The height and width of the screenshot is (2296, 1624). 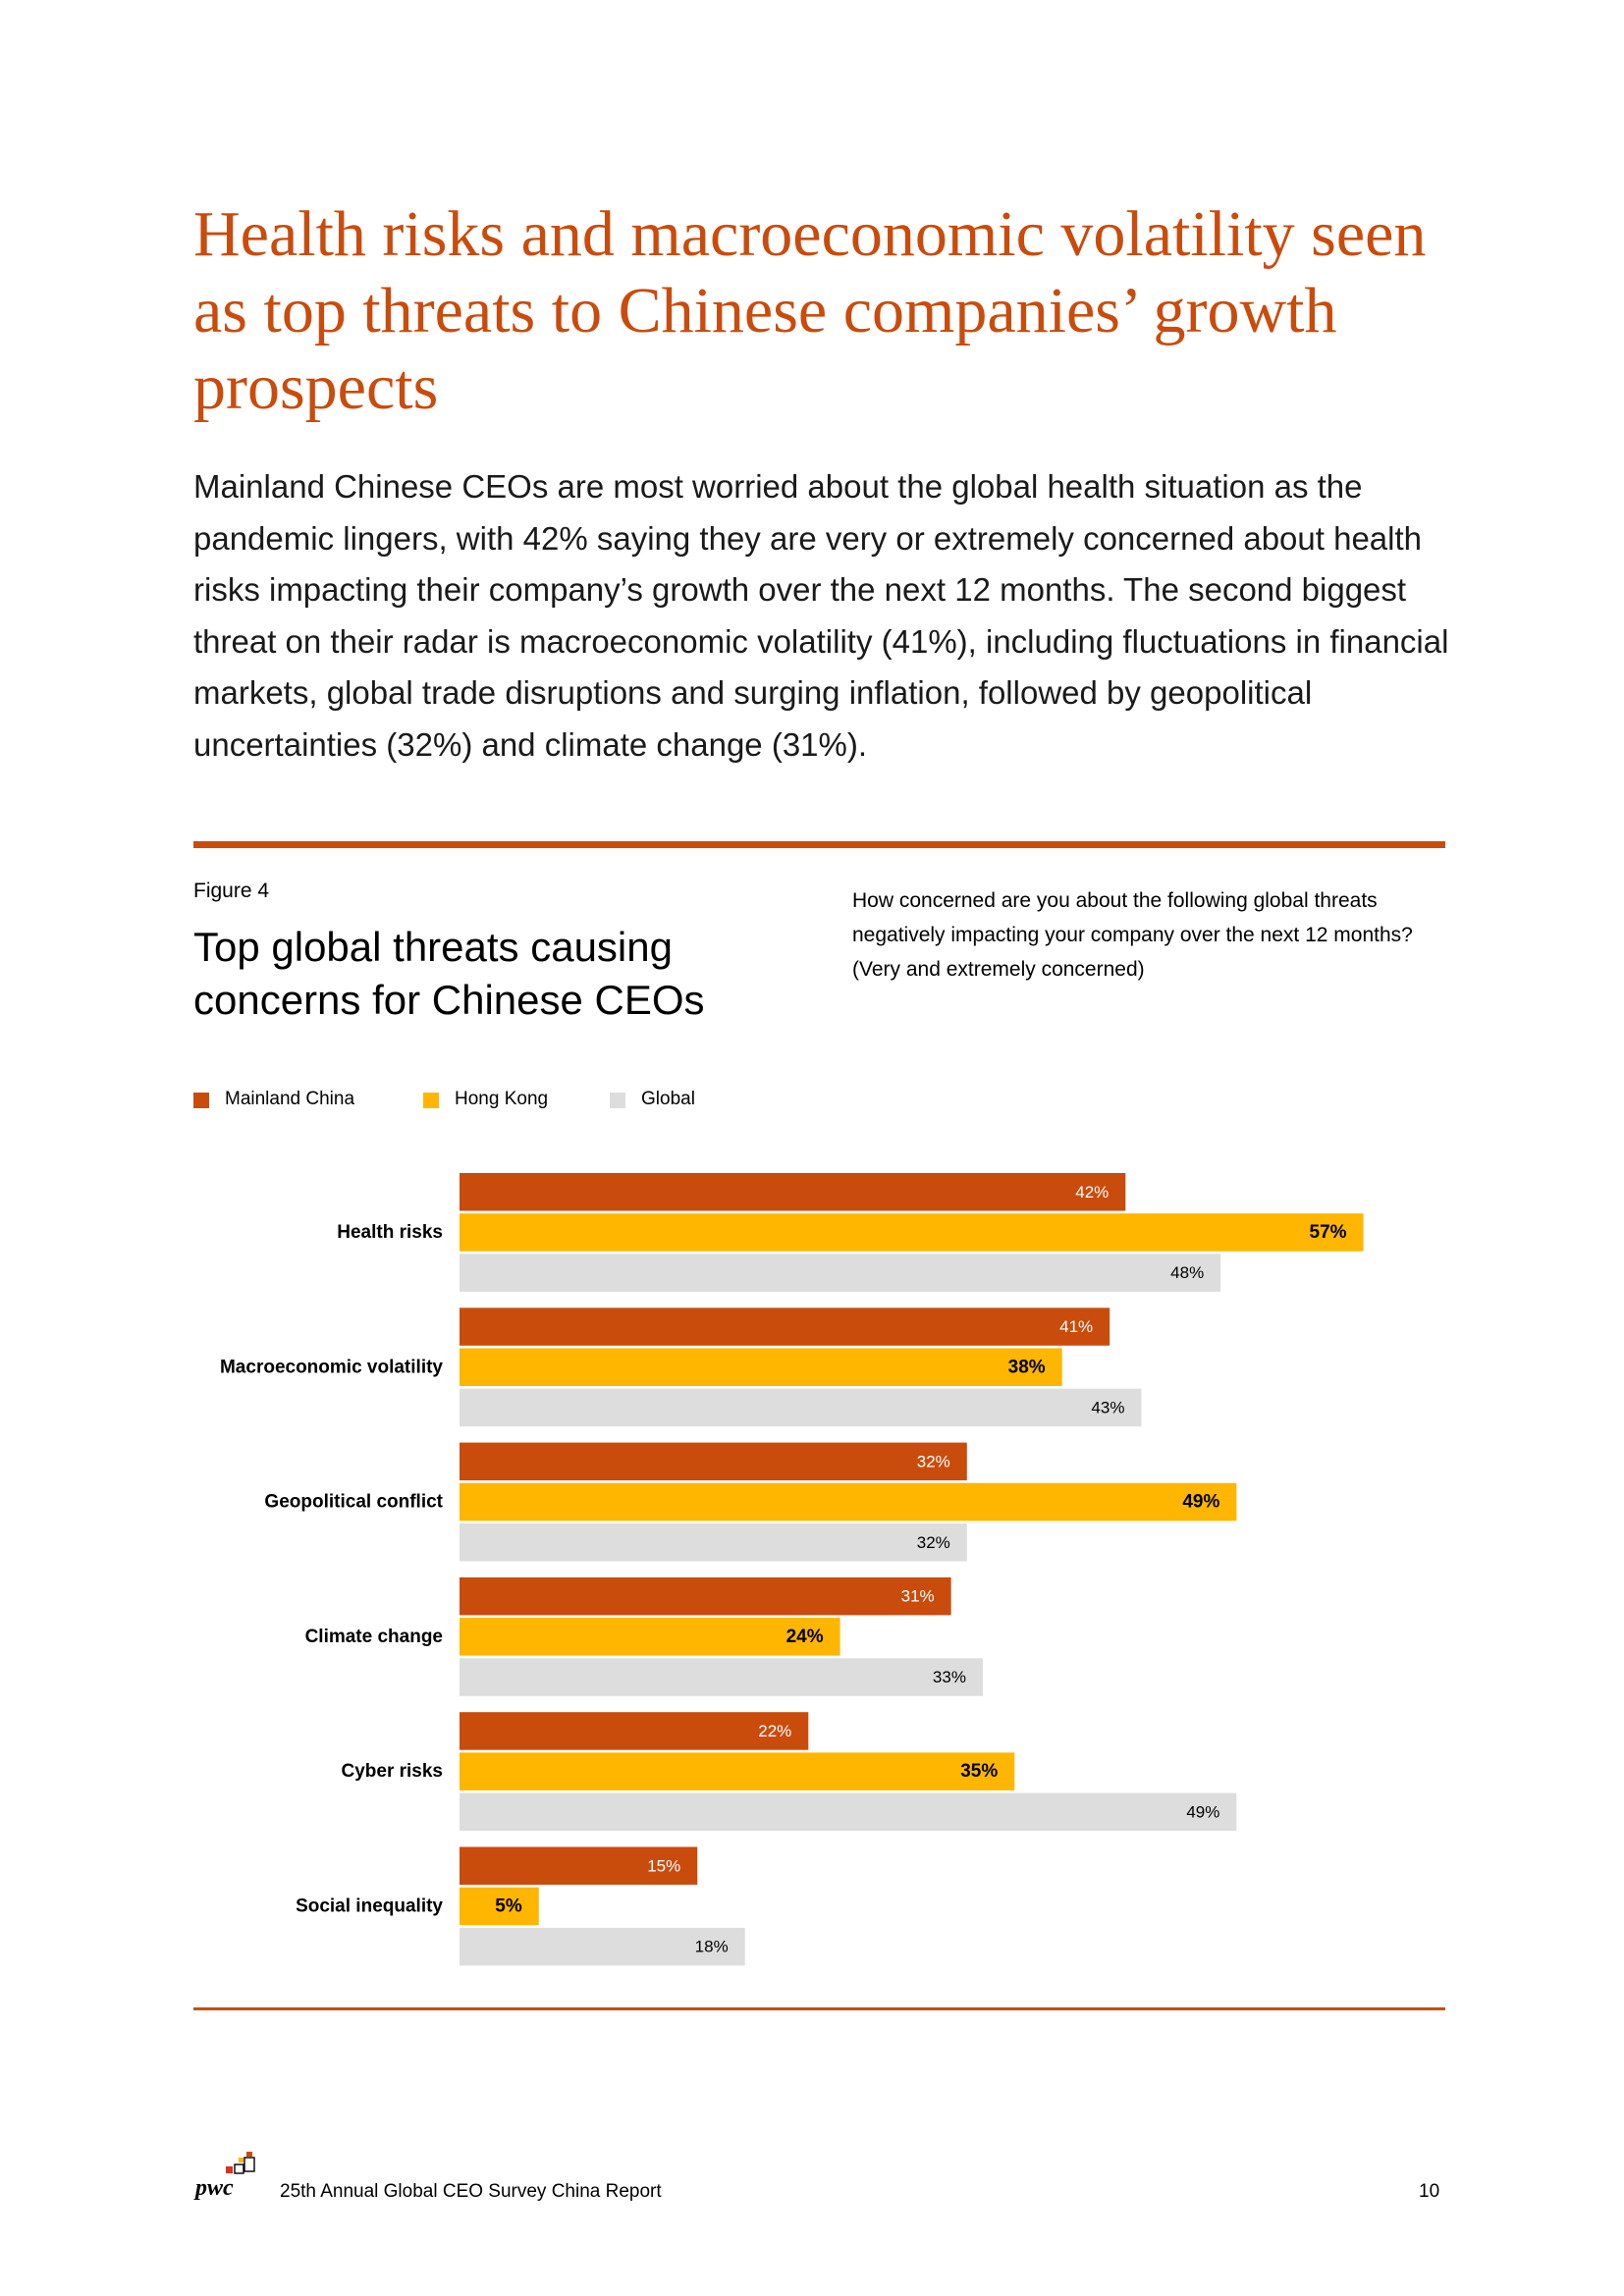 What do you see at coordinates (848, 1502) in the screenshot?
I see `bar-hong-kong-geopolitical-conflict` at bounding box center [848, 1502].